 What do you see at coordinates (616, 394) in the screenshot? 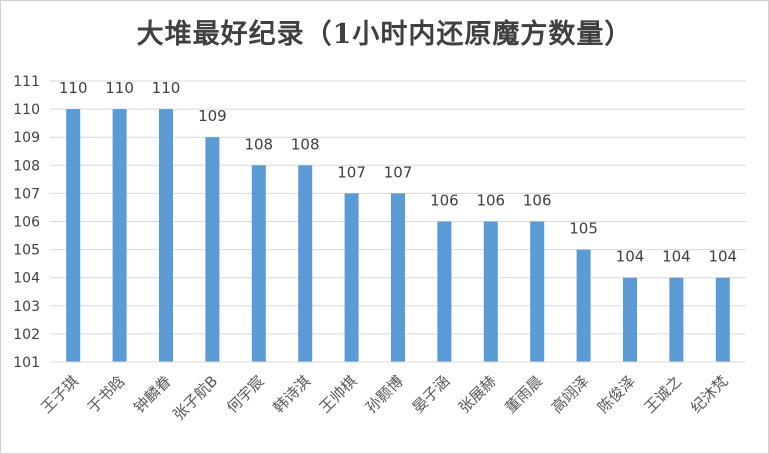
I see `x-tick-label: 陈俊泽` at bounding box center [616, 394].